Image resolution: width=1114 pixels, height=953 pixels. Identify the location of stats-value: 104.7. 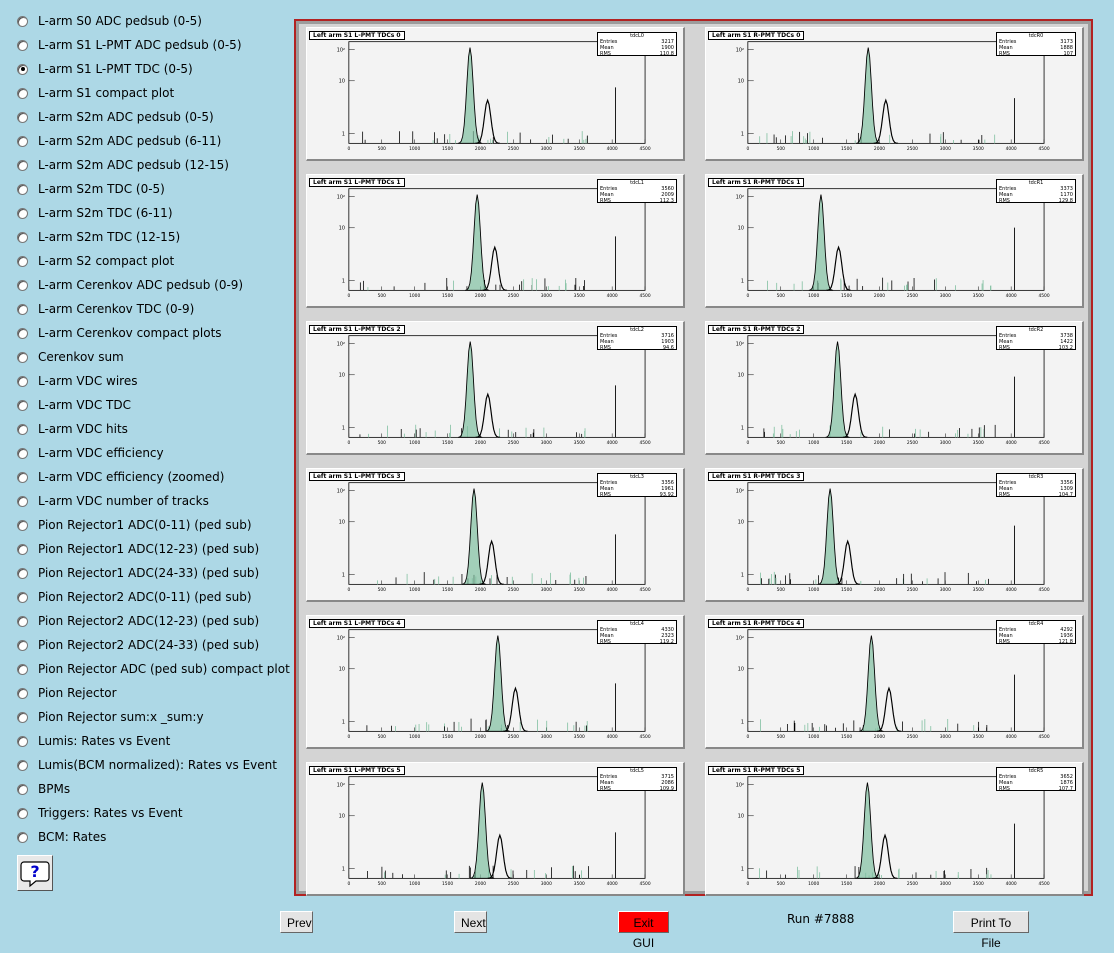
(1065, 495).